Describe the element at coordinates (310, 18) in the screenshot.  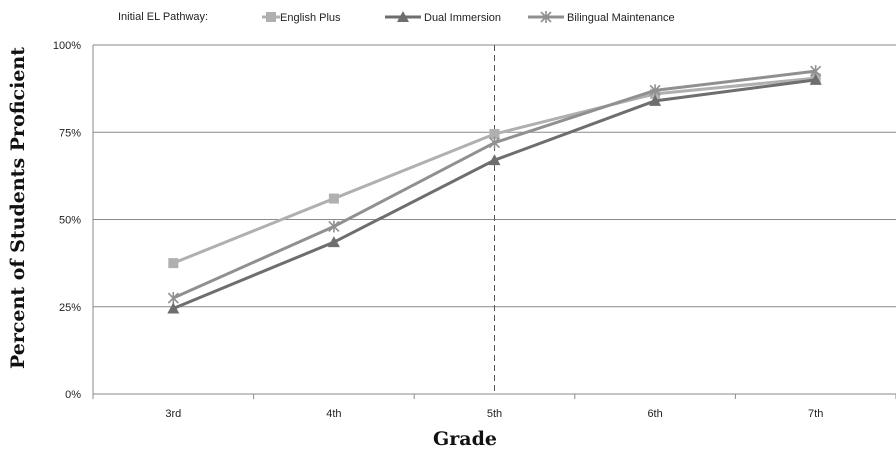
I see `legend-label: English Plus` at that location.